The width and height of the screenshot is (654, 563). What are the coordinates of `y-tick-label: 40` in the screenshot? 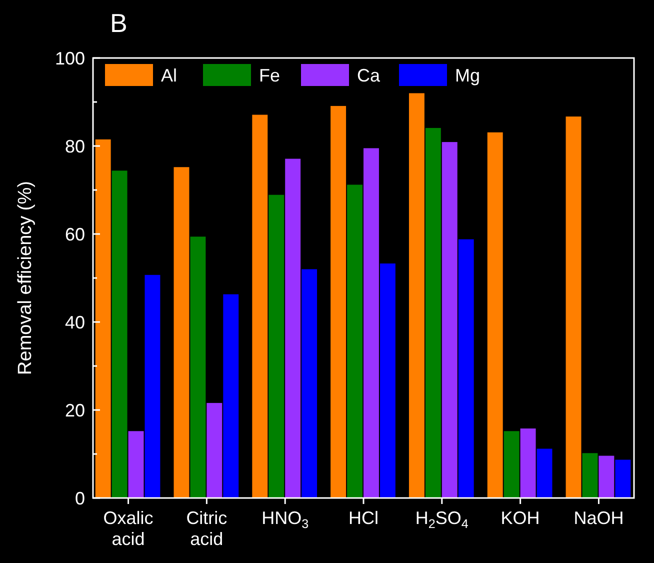 It's located at (74, 322).